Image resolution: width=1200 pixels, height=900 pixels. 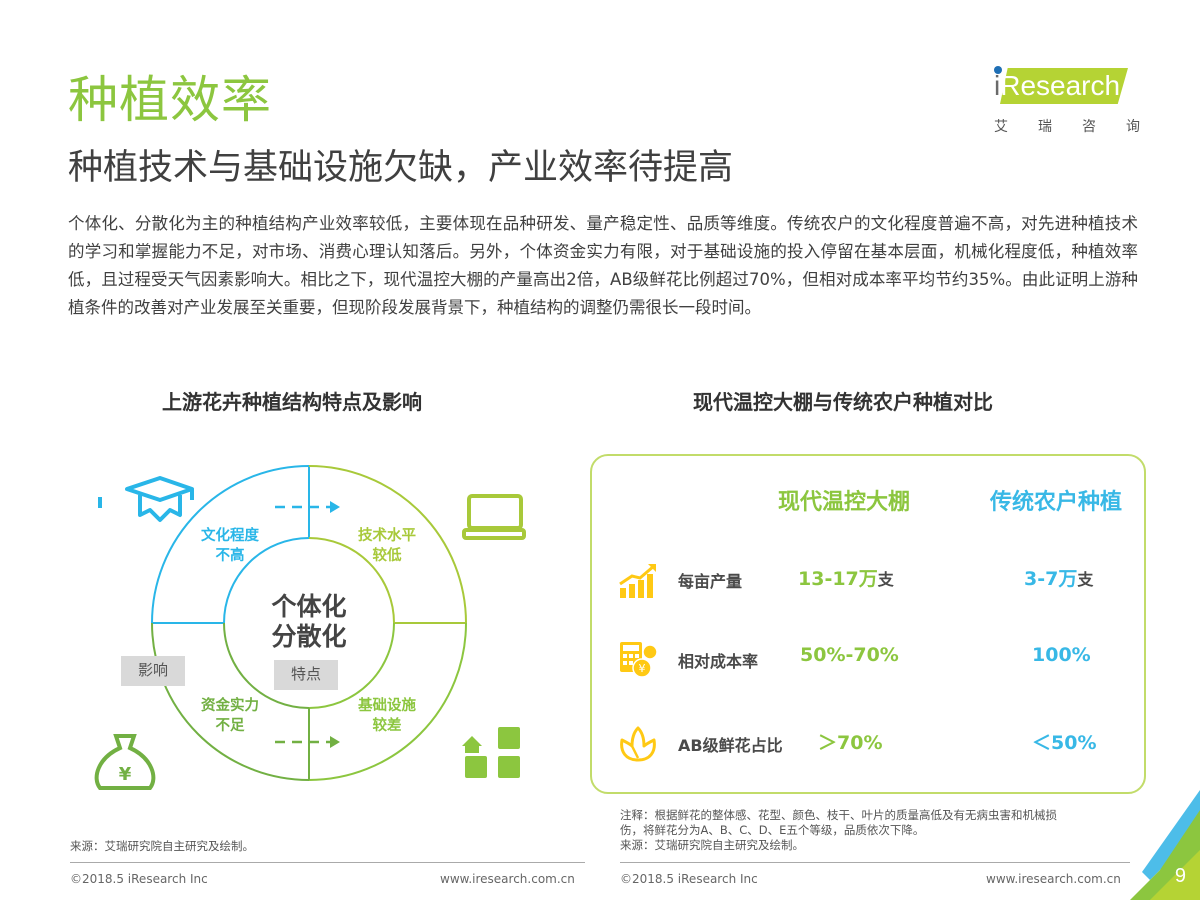 What do you see at coordinates (637, 581) in the screenshot?
I see `growth-chart-icon` at bounding box center [637, 581].